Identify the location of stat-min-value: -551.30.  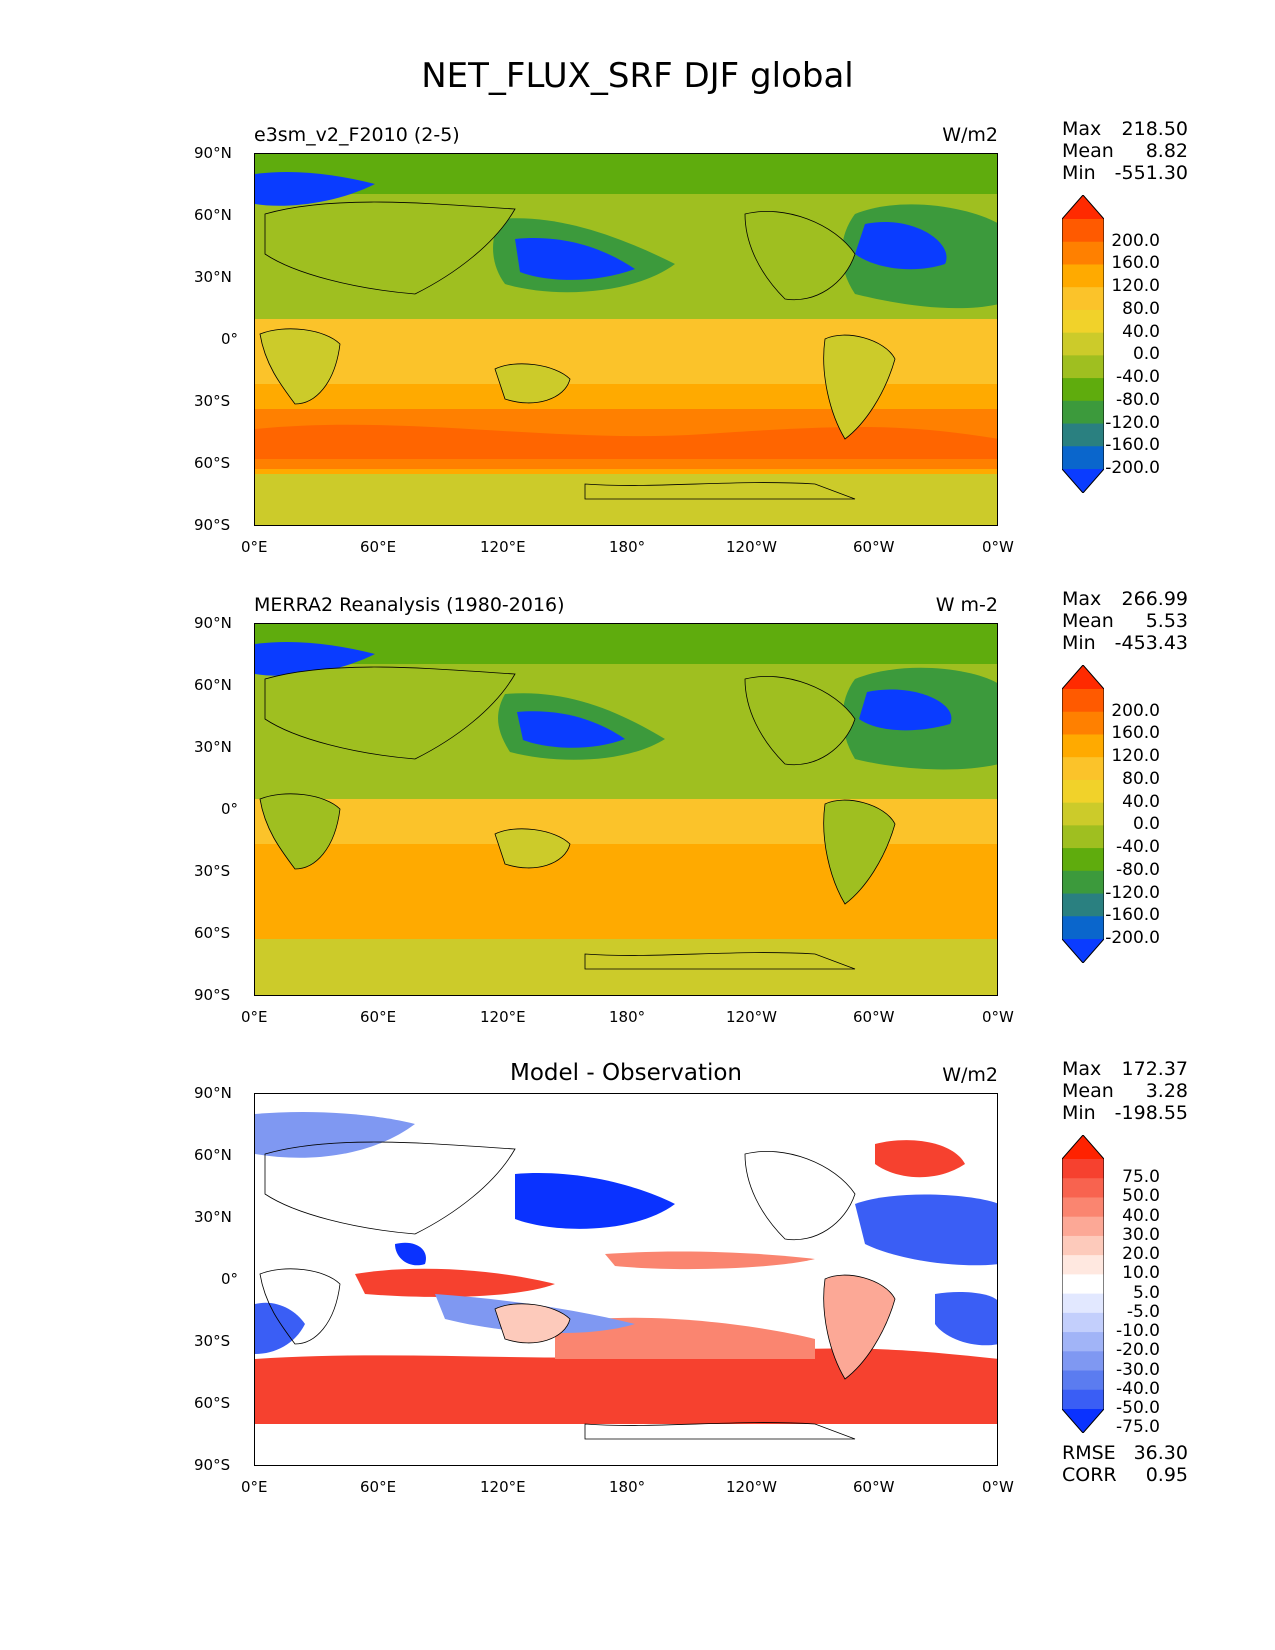
(1151, 173).